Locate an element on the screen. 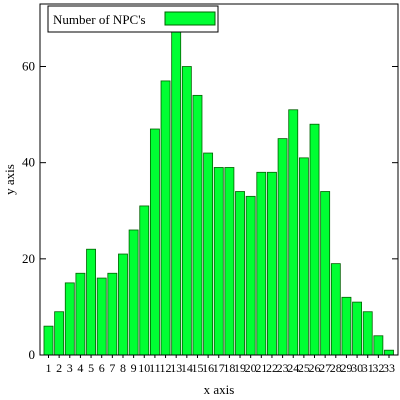  x-tick-label: 28 is located at coordinates (336, 368).